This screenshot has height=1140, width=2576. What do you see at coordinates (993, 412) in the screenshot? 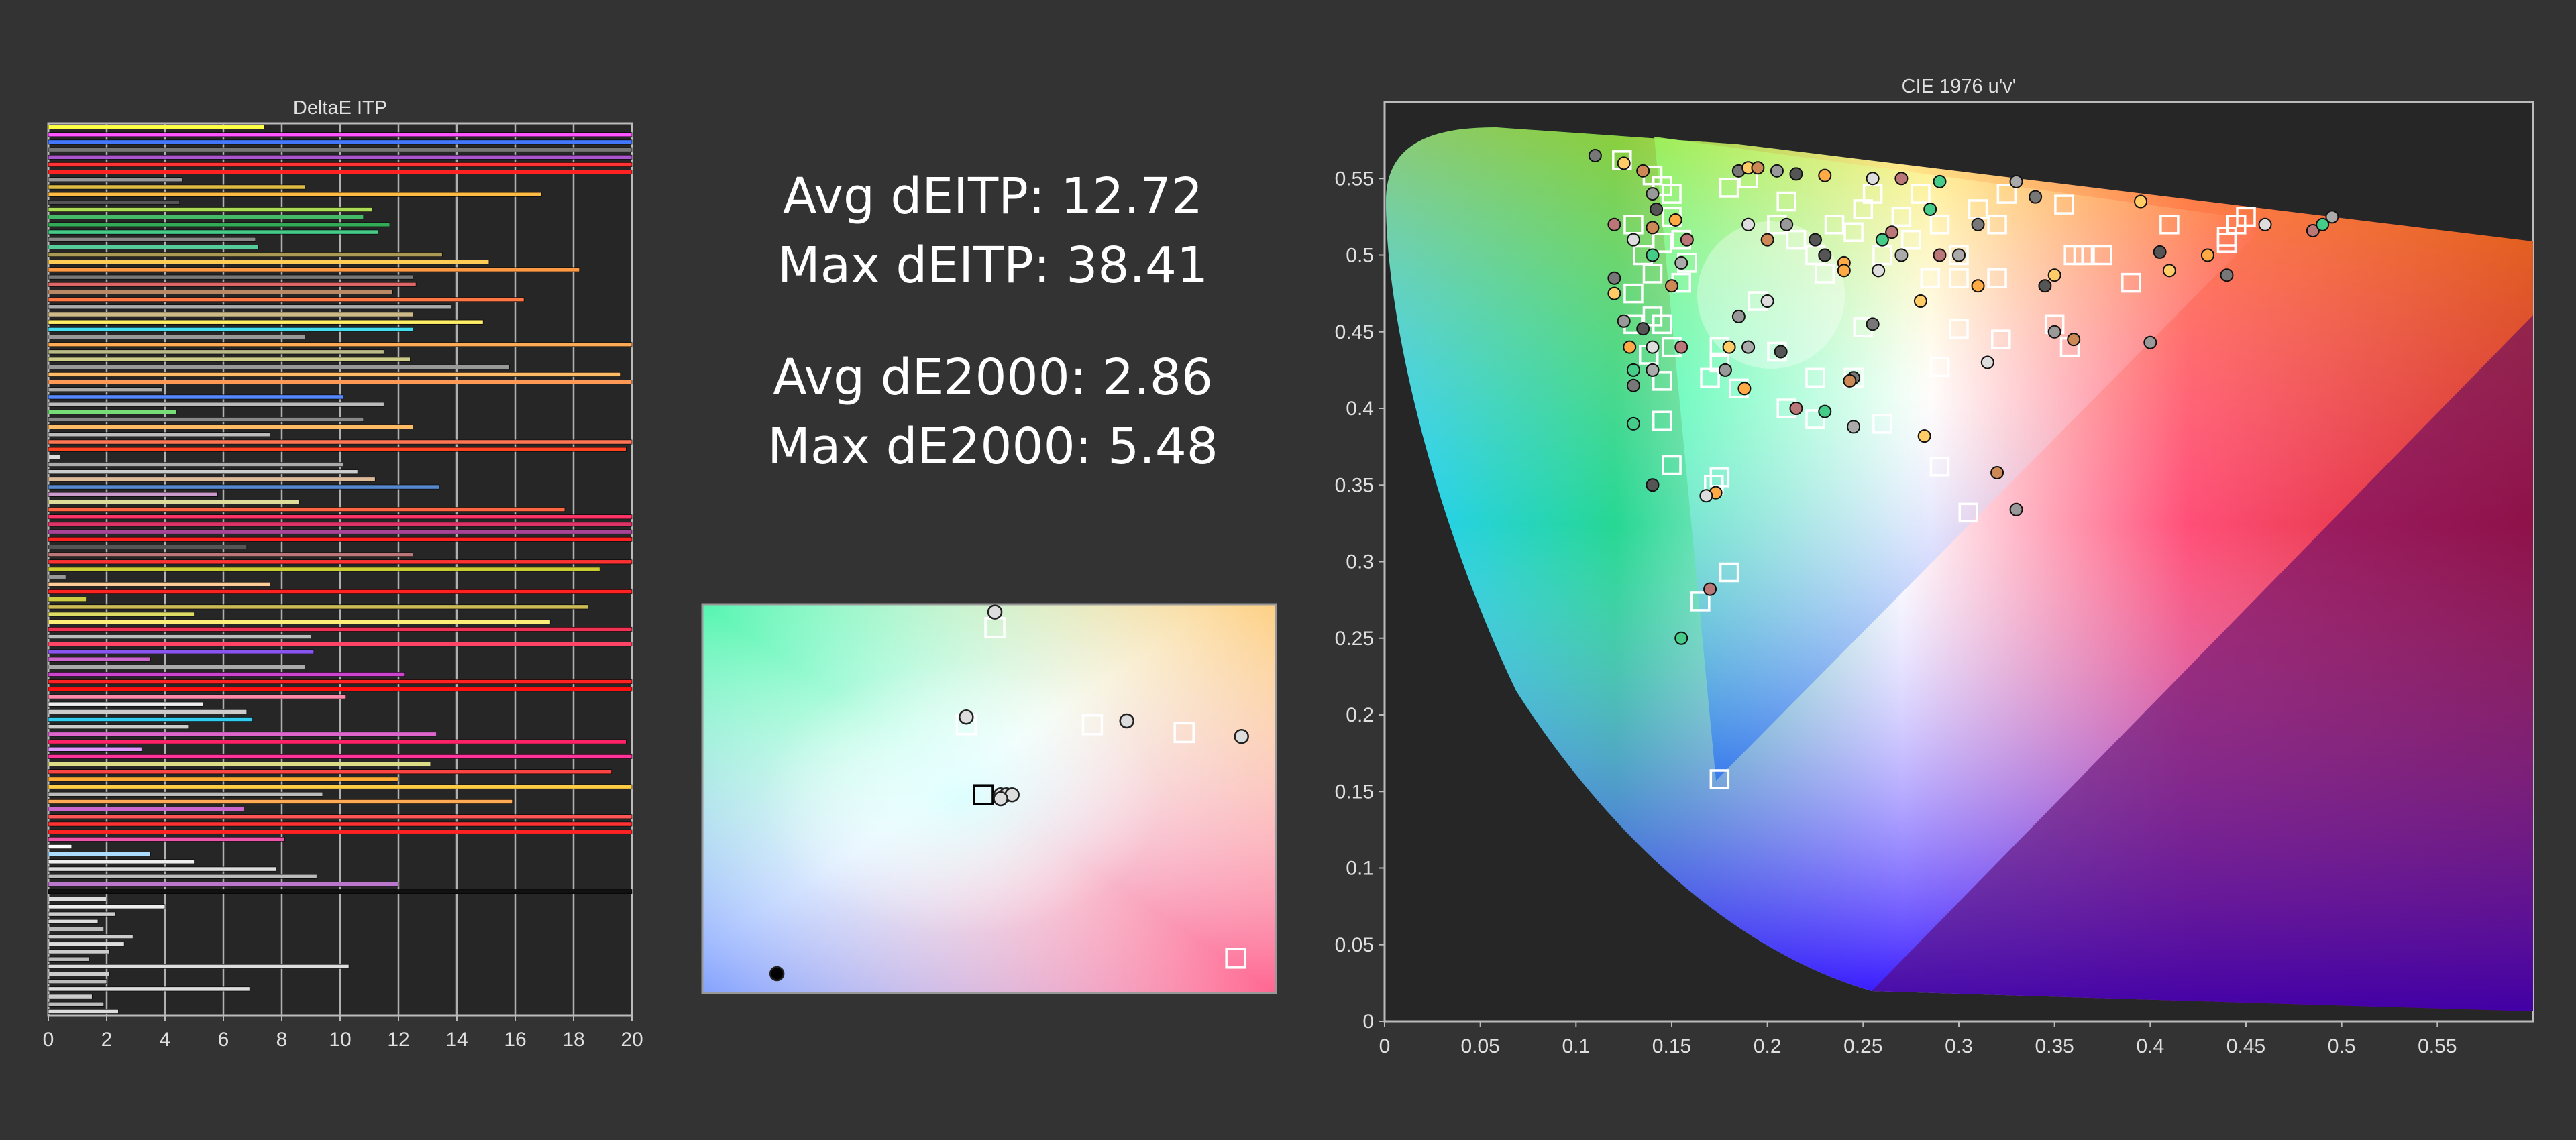
I see `de2000-stats: Avg dE2000: 2.86 Max dE2000: 5.48` at bounding box center [993, 412].